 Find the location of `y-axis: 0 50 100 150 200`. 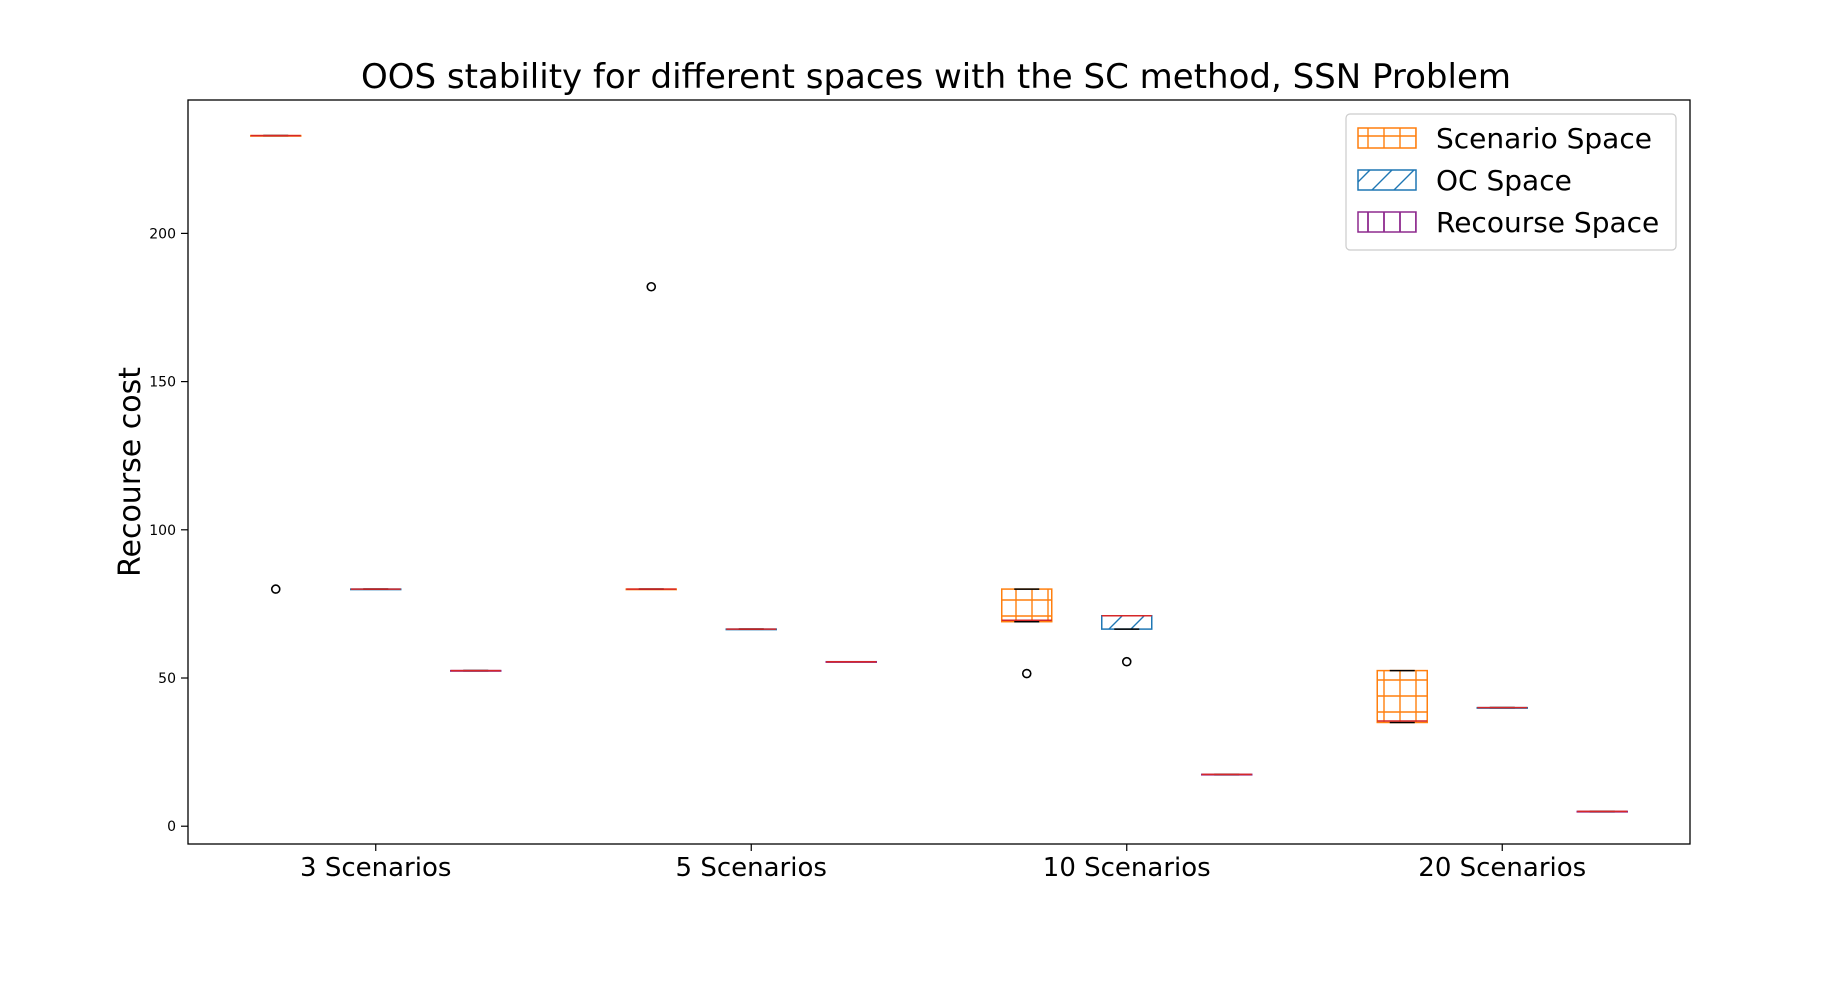

y-axis: 0 50 100 150 200 is located at coordinates (168, 530).